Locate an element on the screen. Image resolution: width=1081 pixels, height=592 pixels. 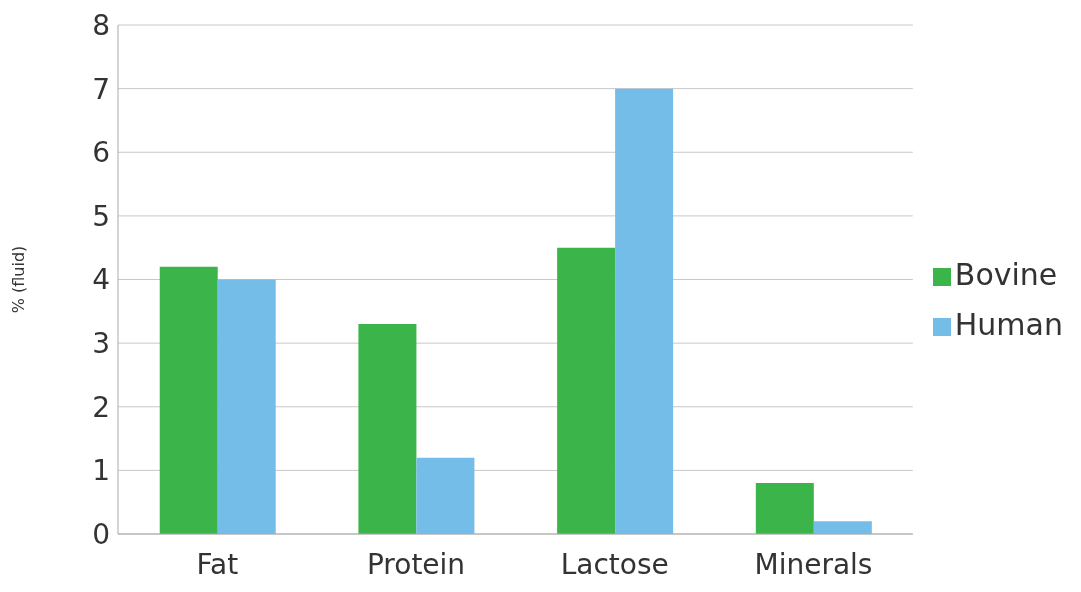
y-tick-label: 2 is located at coordinates (101, 407).